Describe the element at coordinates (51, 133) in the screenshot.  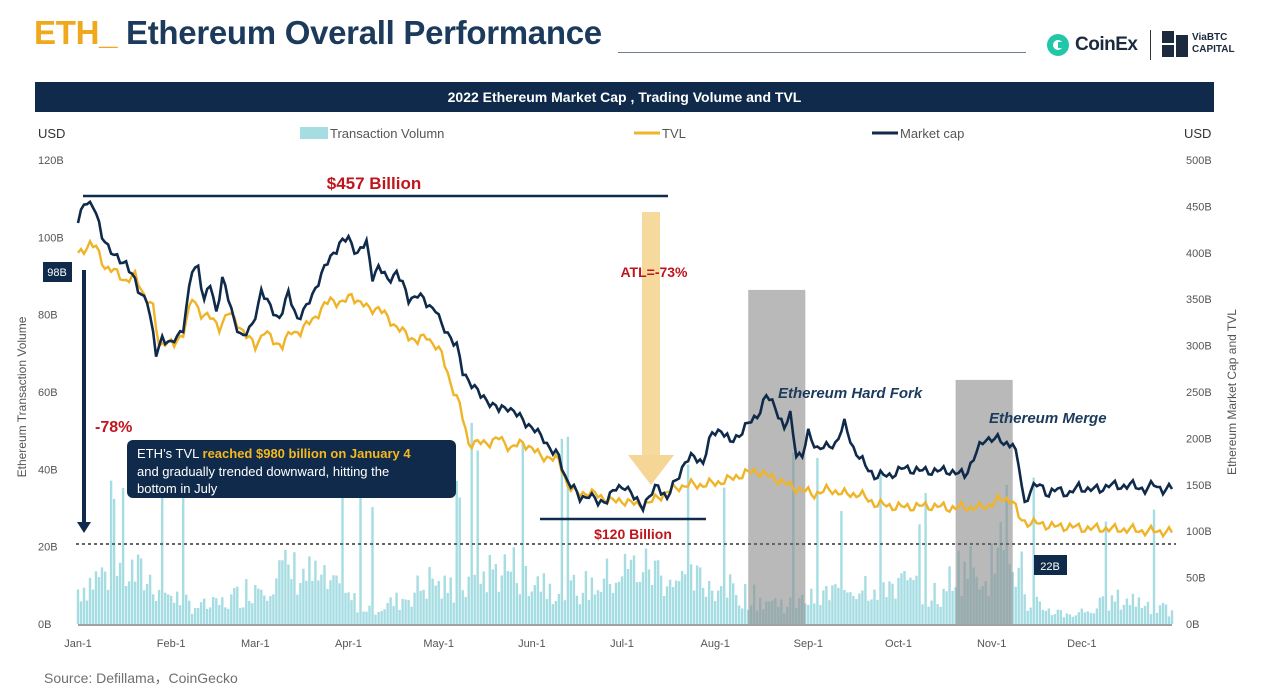
I see `left-axis-unit: USD` at that location.